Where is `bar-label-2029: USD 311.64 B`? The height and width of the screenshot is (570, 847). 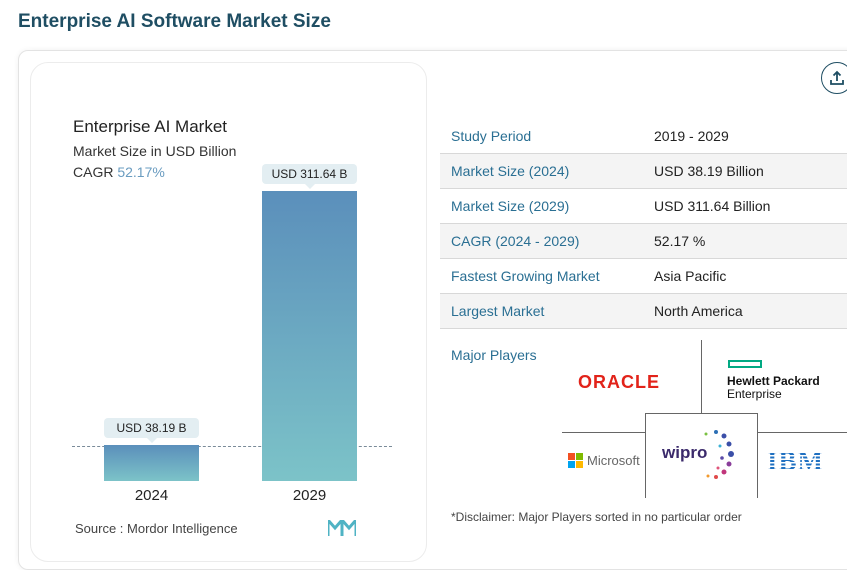 bar-label-2029: USD 311.64 B is located at coordinates (309, 176).